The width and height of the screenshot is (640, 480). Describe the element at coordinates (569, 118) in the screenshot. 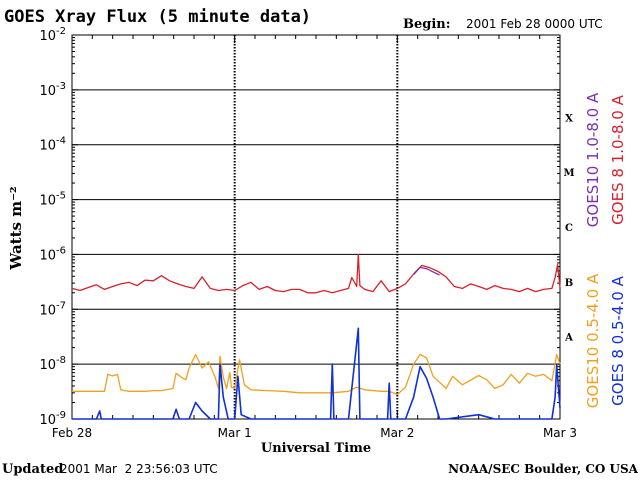

I see `flare-class-label: X` at that location.